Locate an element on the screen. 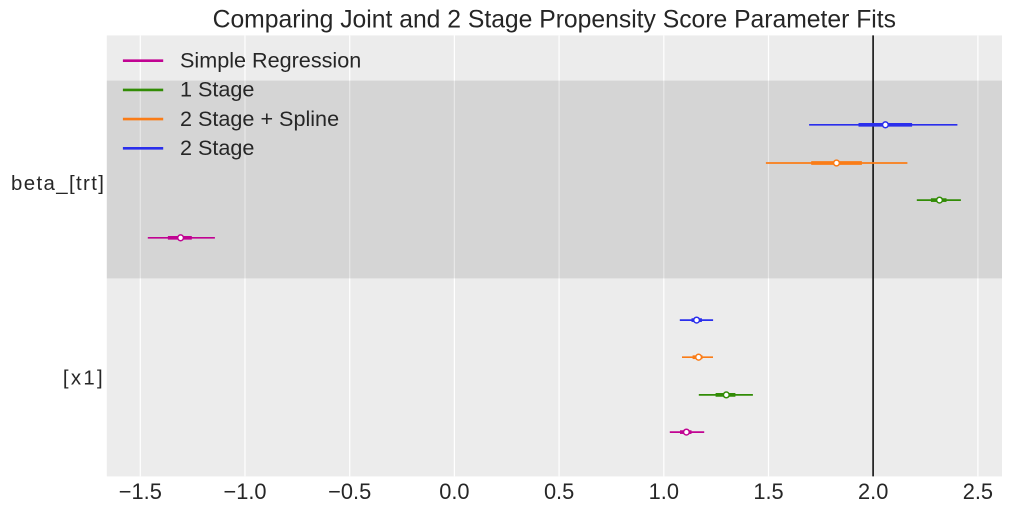 Image resolution: width=1011 pixels, height=511 pixels. svg-text: [x1] is located at coordinates (84, 379).